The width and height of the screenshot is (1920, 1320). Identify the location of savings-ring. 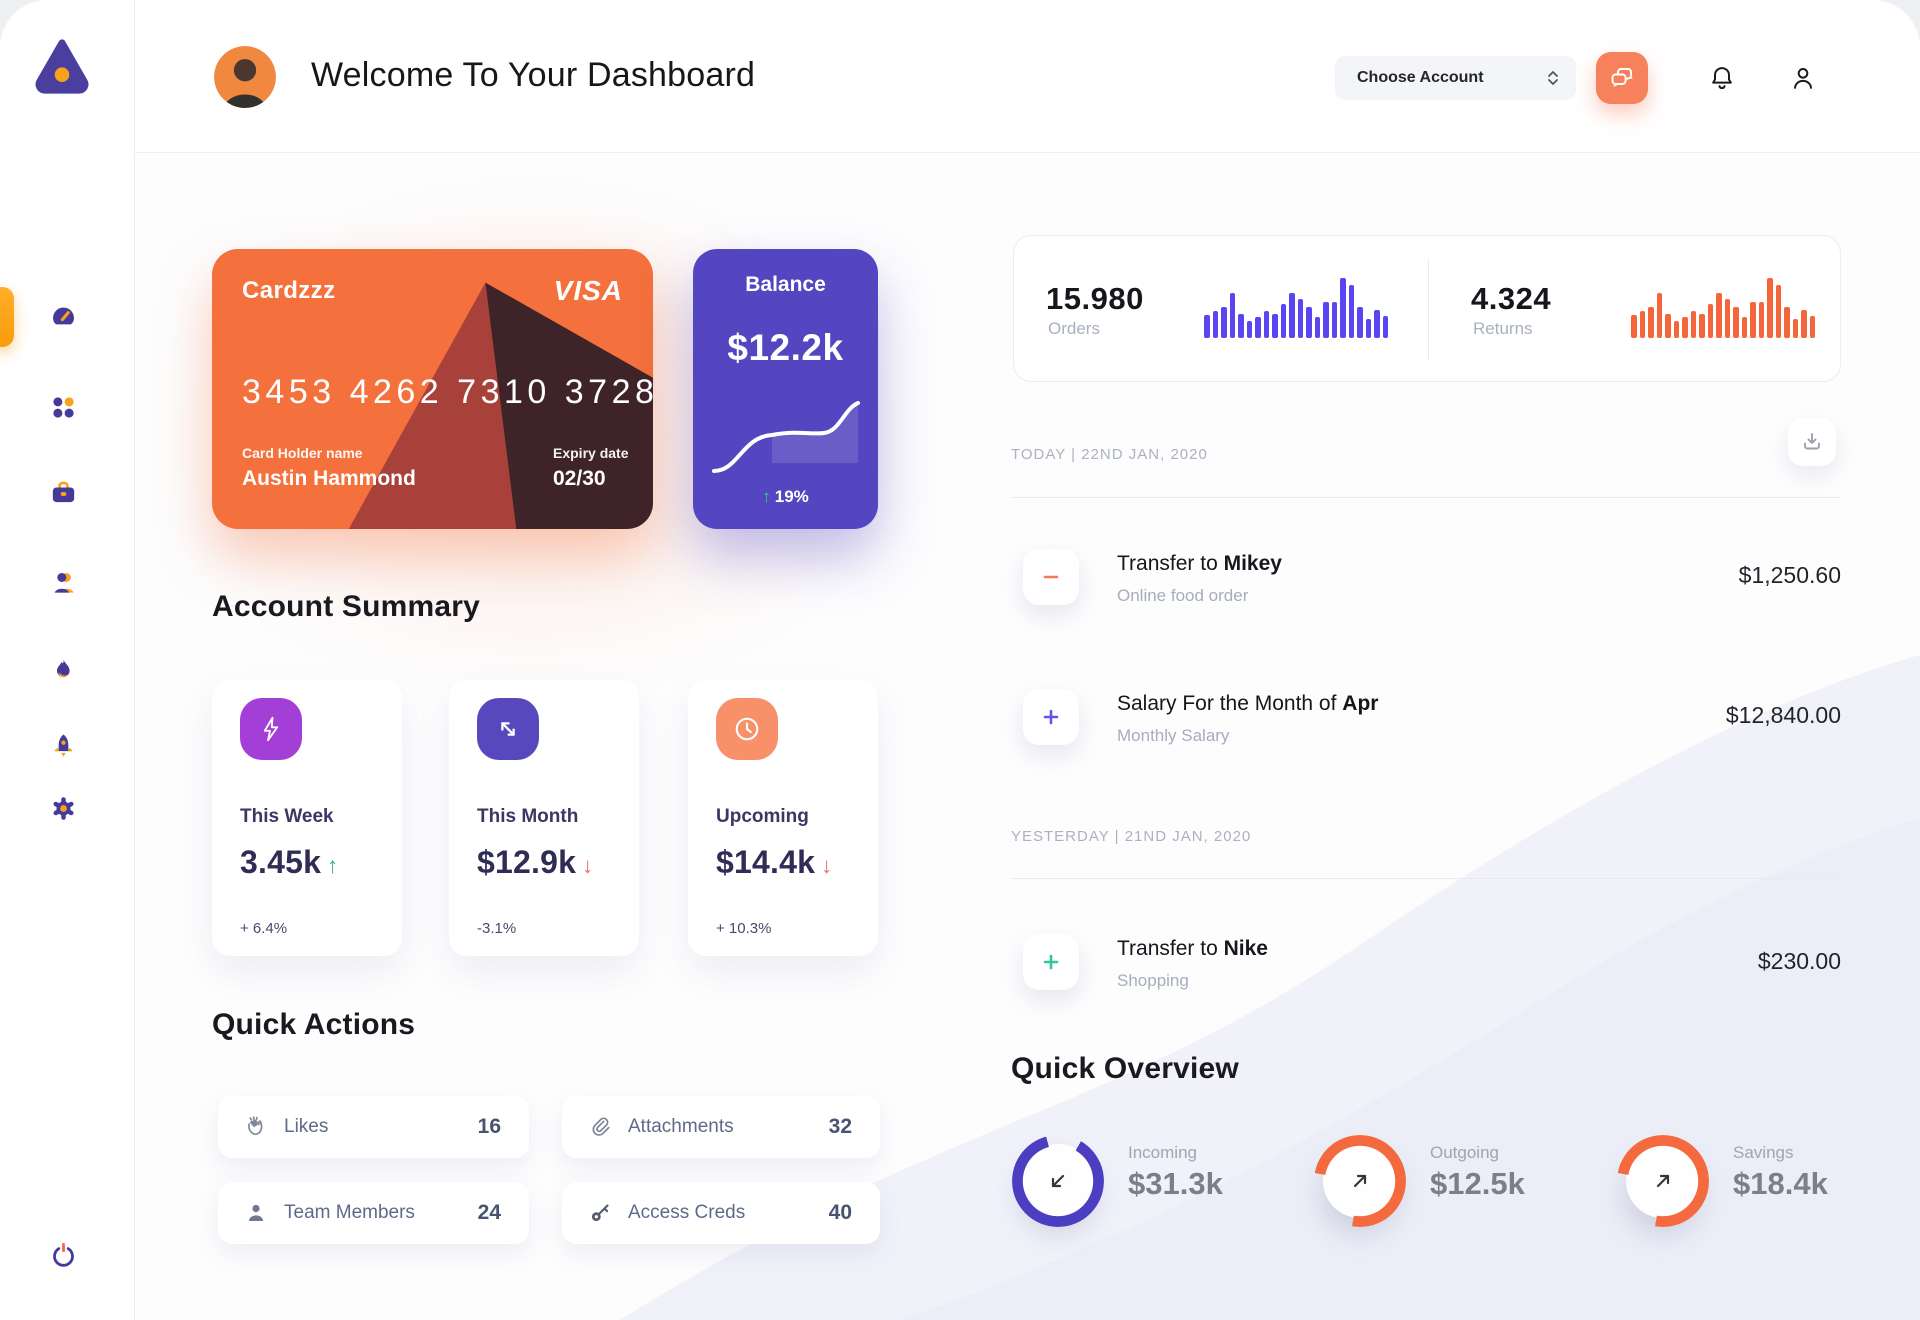
(1663, 1181).